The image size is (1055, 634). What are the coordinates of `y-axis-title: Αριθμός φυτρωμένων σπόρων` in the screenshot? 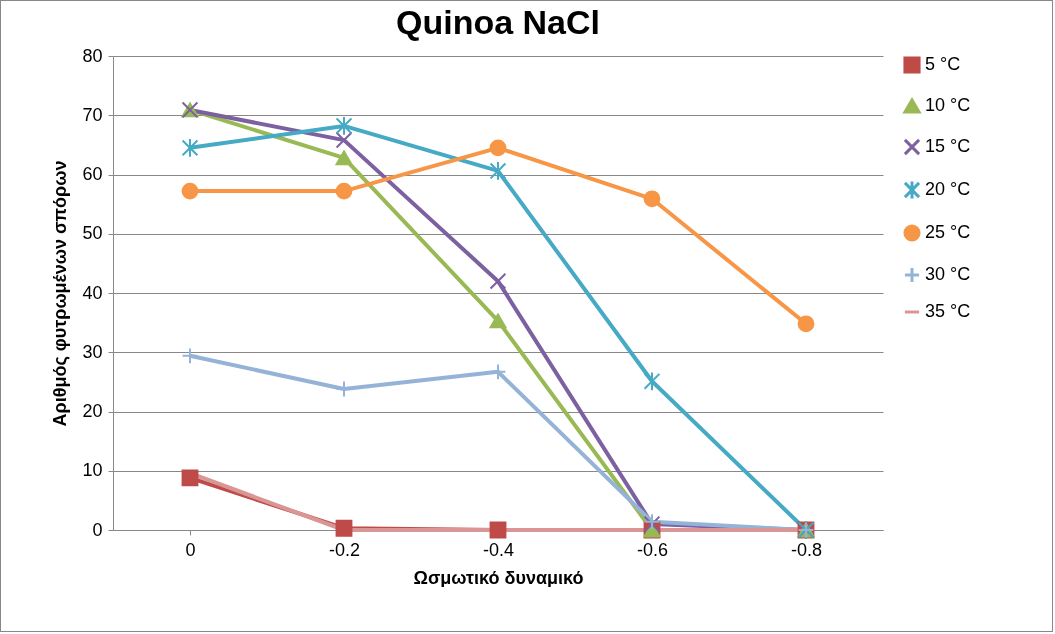 It's located at (60, 293).